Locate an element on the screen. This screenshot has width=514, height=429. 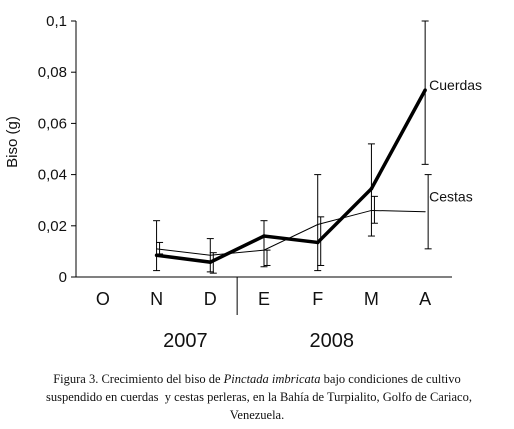
year-label-2007: 2007 is located at coordinates (185, 341).